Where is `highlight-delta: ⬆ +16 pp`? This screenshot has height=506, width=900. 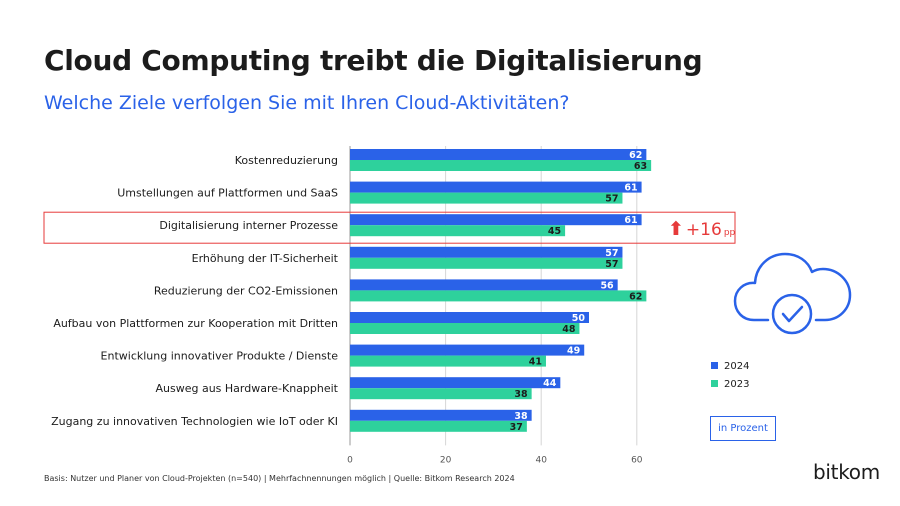
highlight-delta: ⬆ +16 pp is located at coordinates (702, 229).